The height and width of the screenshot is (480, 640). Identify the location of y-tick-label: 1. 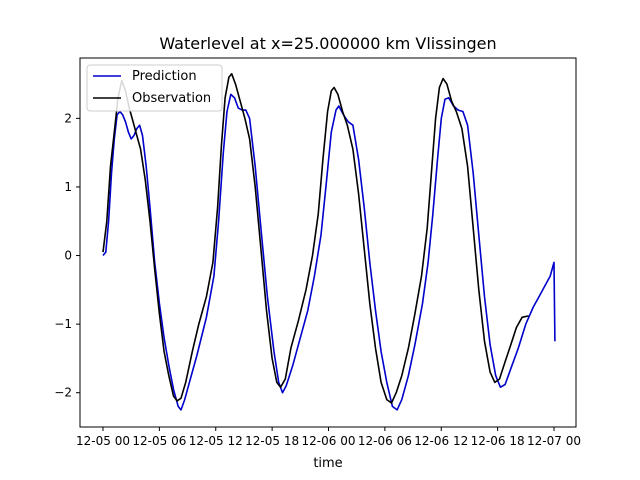
(68, 187).